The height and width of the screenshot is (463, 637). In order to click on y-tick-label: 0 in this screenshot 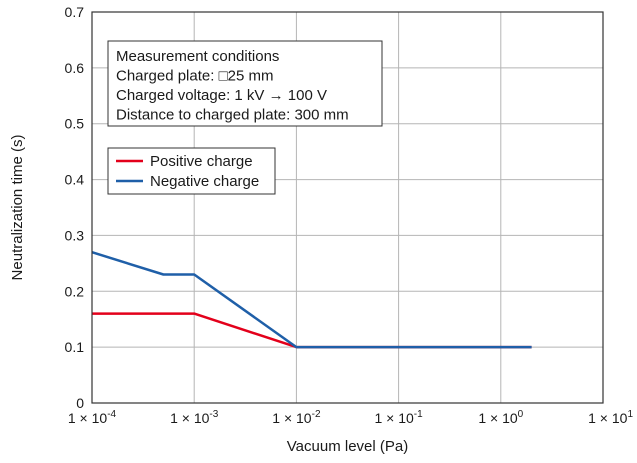, I will do `click(80, 403)`.